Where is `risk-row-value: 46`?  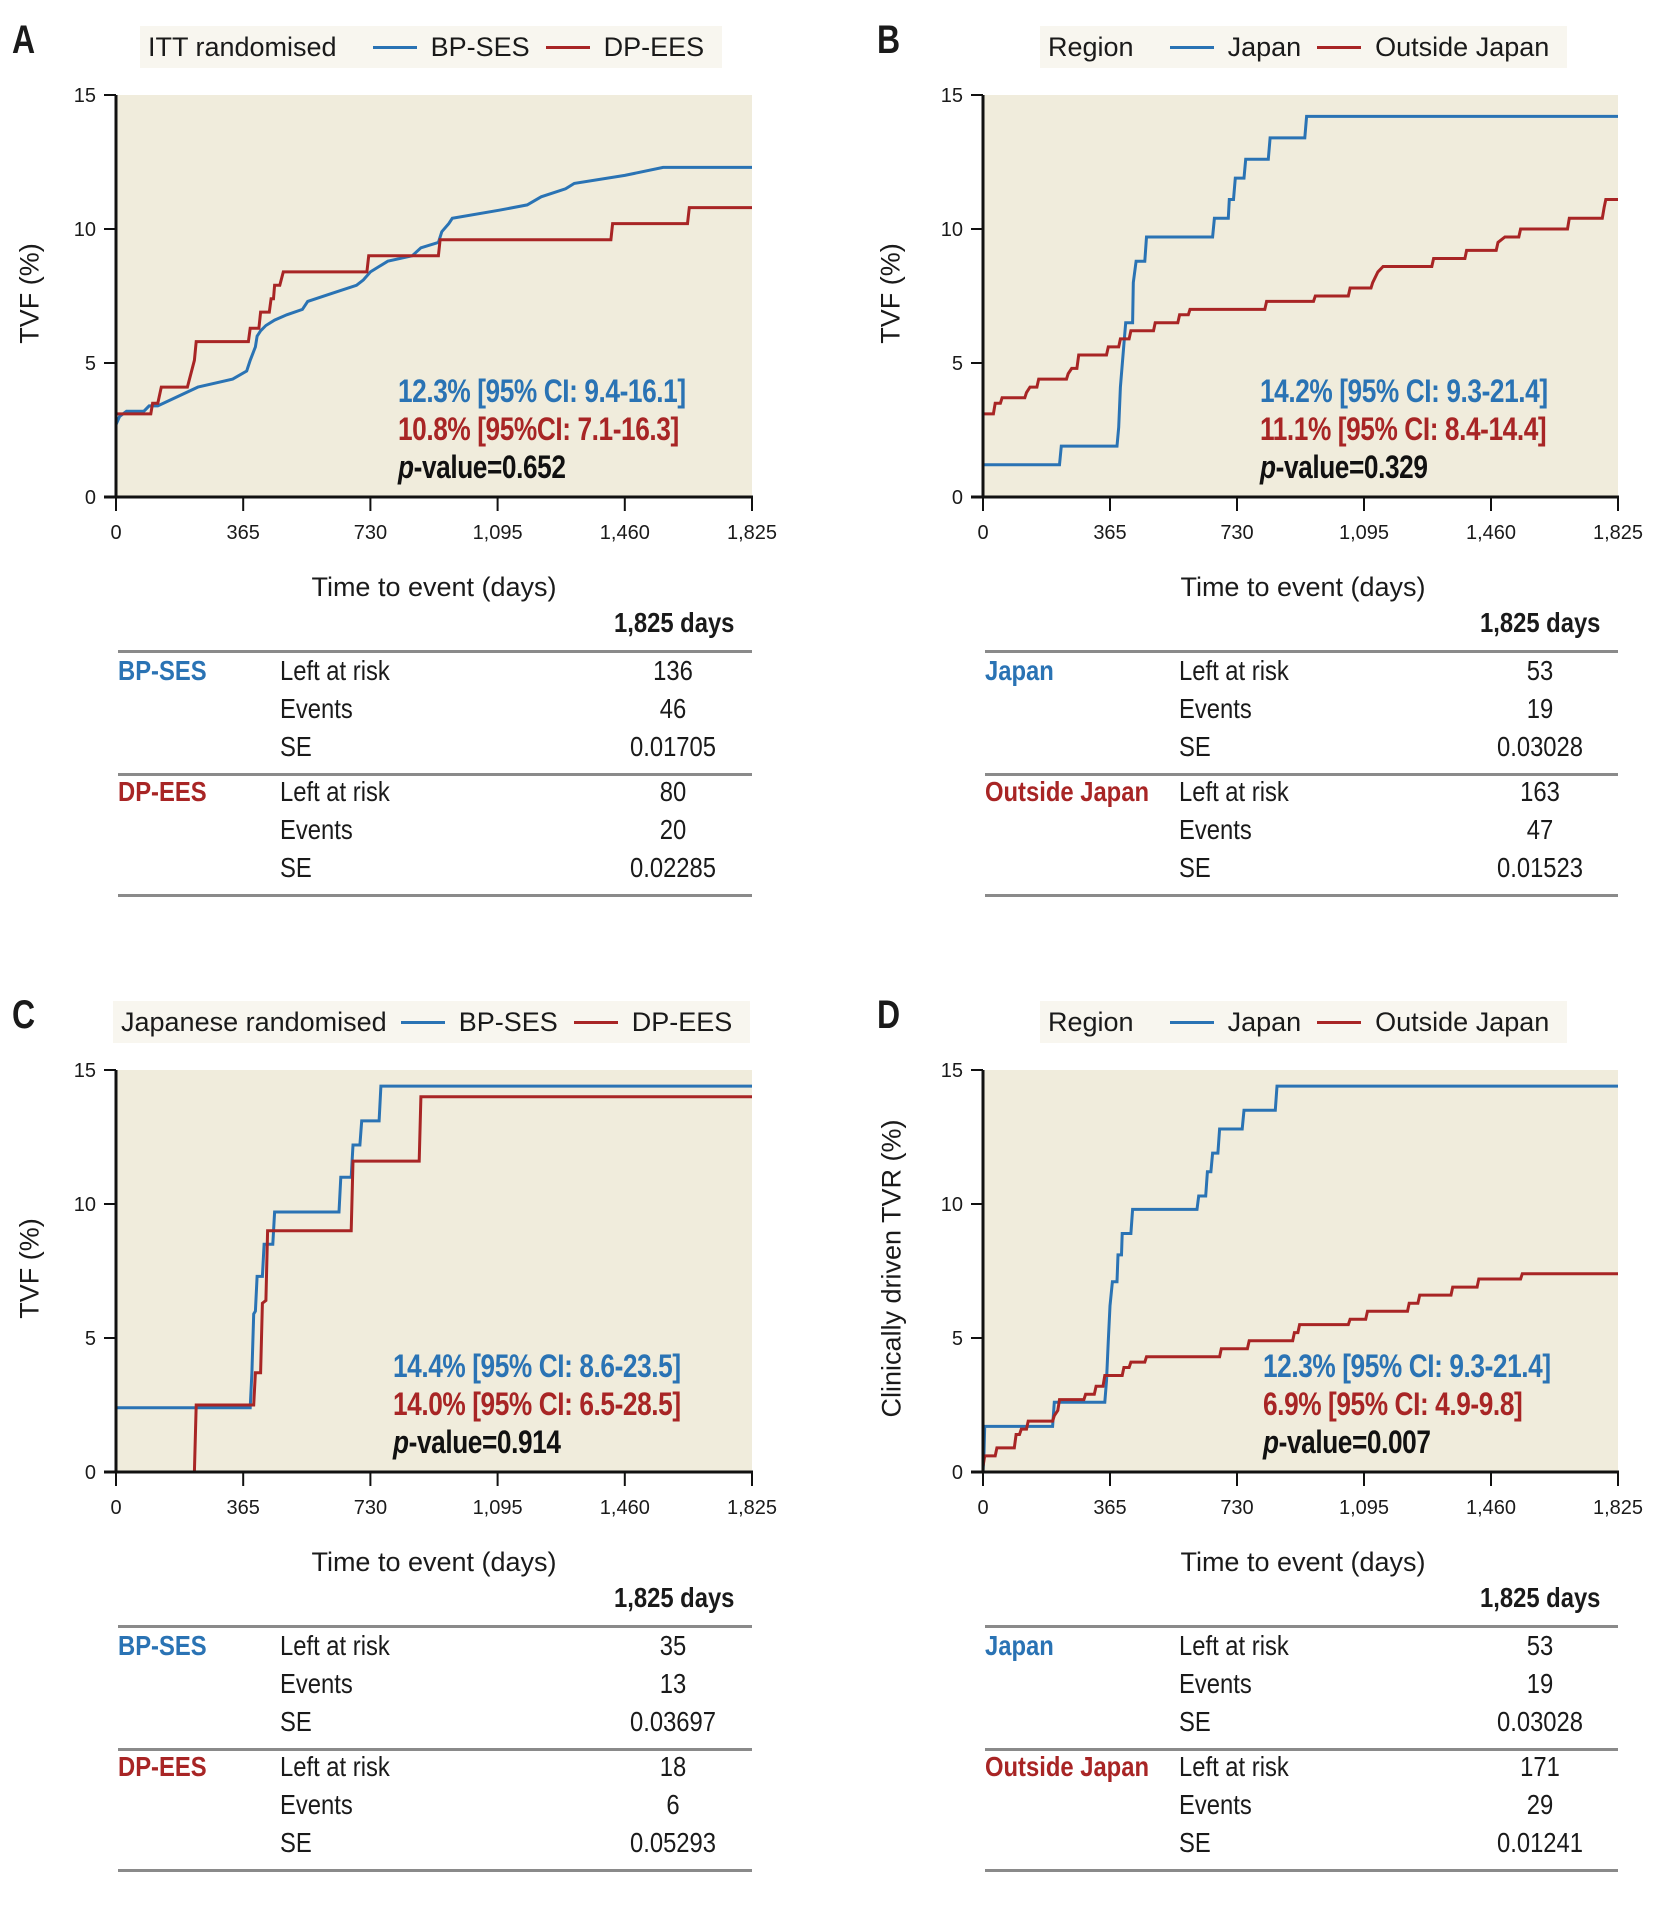
risk-row-value: 46 is located at coordinates (673, 708).